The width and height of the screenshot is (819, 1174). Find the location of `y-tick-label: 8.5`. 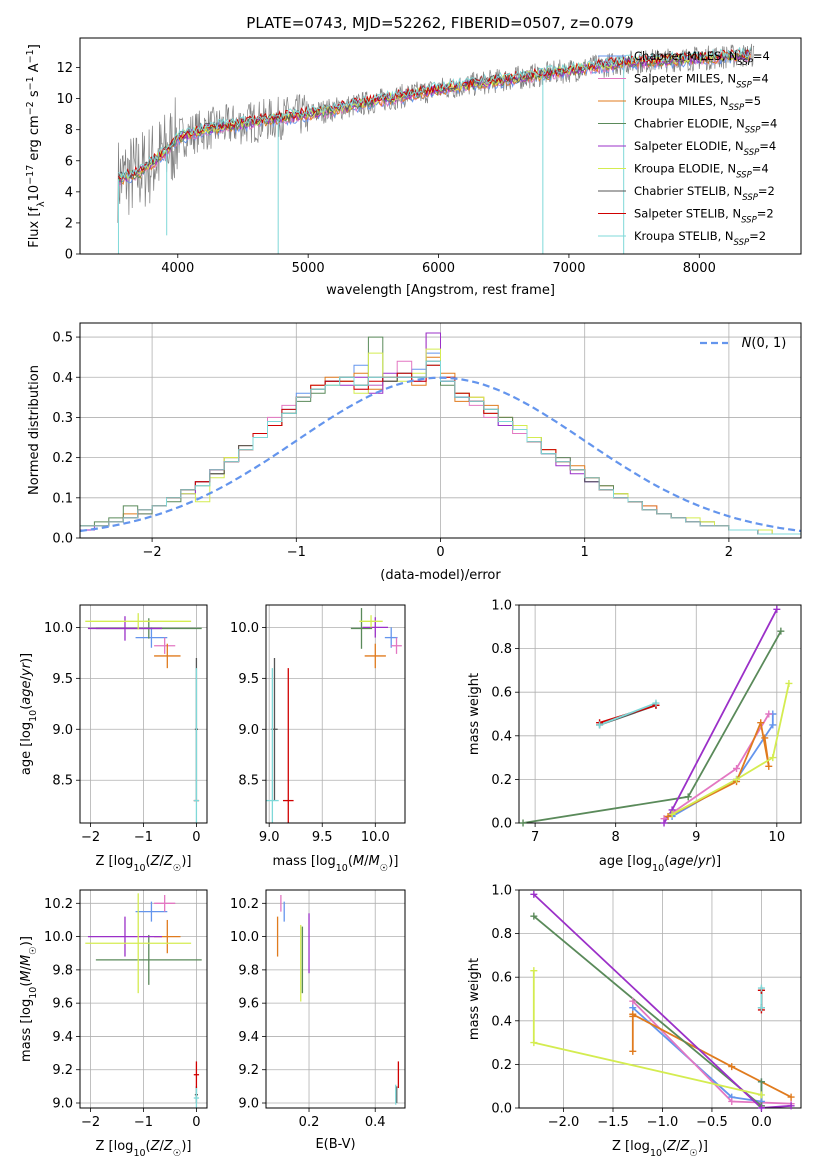

y-tick-label: 8.5 is located at coordinates (62, 781).